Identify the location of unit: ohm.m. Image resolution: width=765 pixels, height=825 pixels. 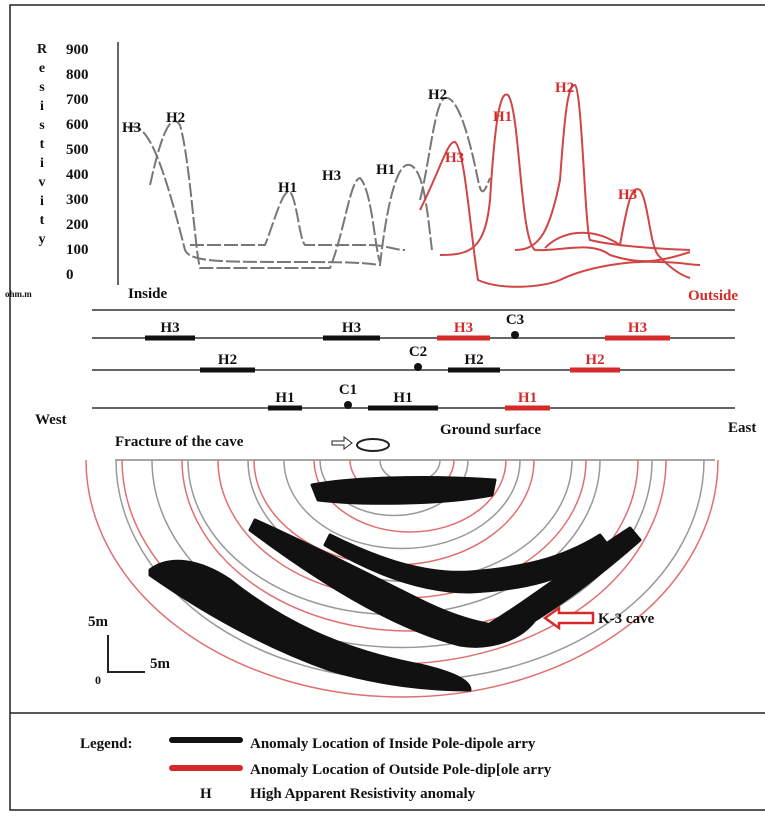
(18, 294).